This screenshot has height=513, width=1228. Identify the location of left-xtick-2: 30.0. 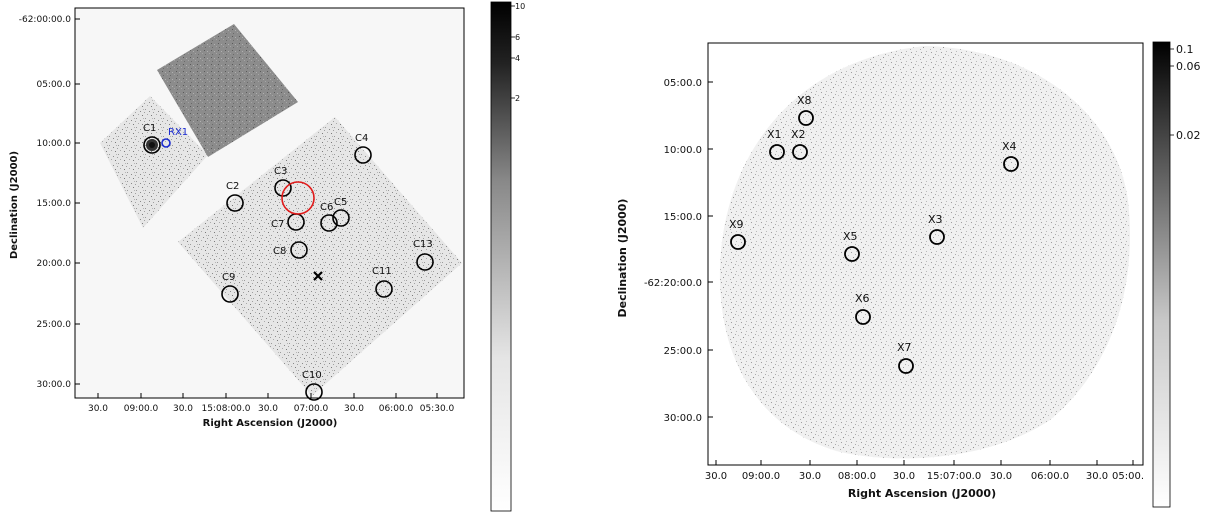
(183, 409).